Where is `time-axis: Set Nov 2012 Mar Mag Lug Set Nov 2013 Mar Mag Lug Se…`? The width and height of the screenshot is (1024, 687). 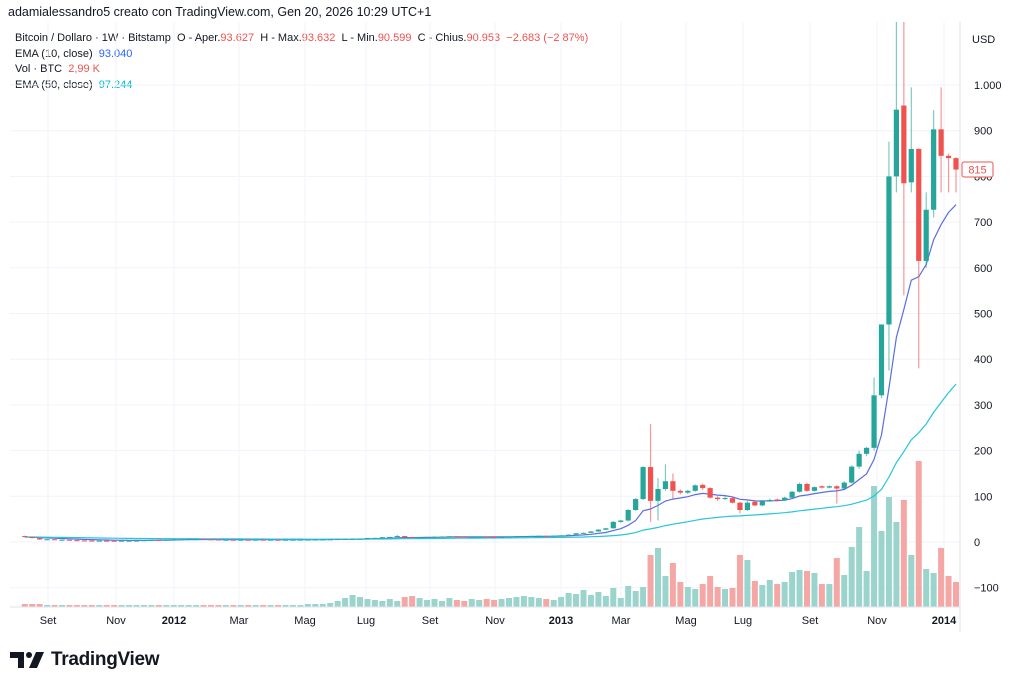 time-axis: Set Nov 2012 Mar Mag Lug Set Nov 2013 Mar Mag Lug Se… is located at coordinates (498, 621).